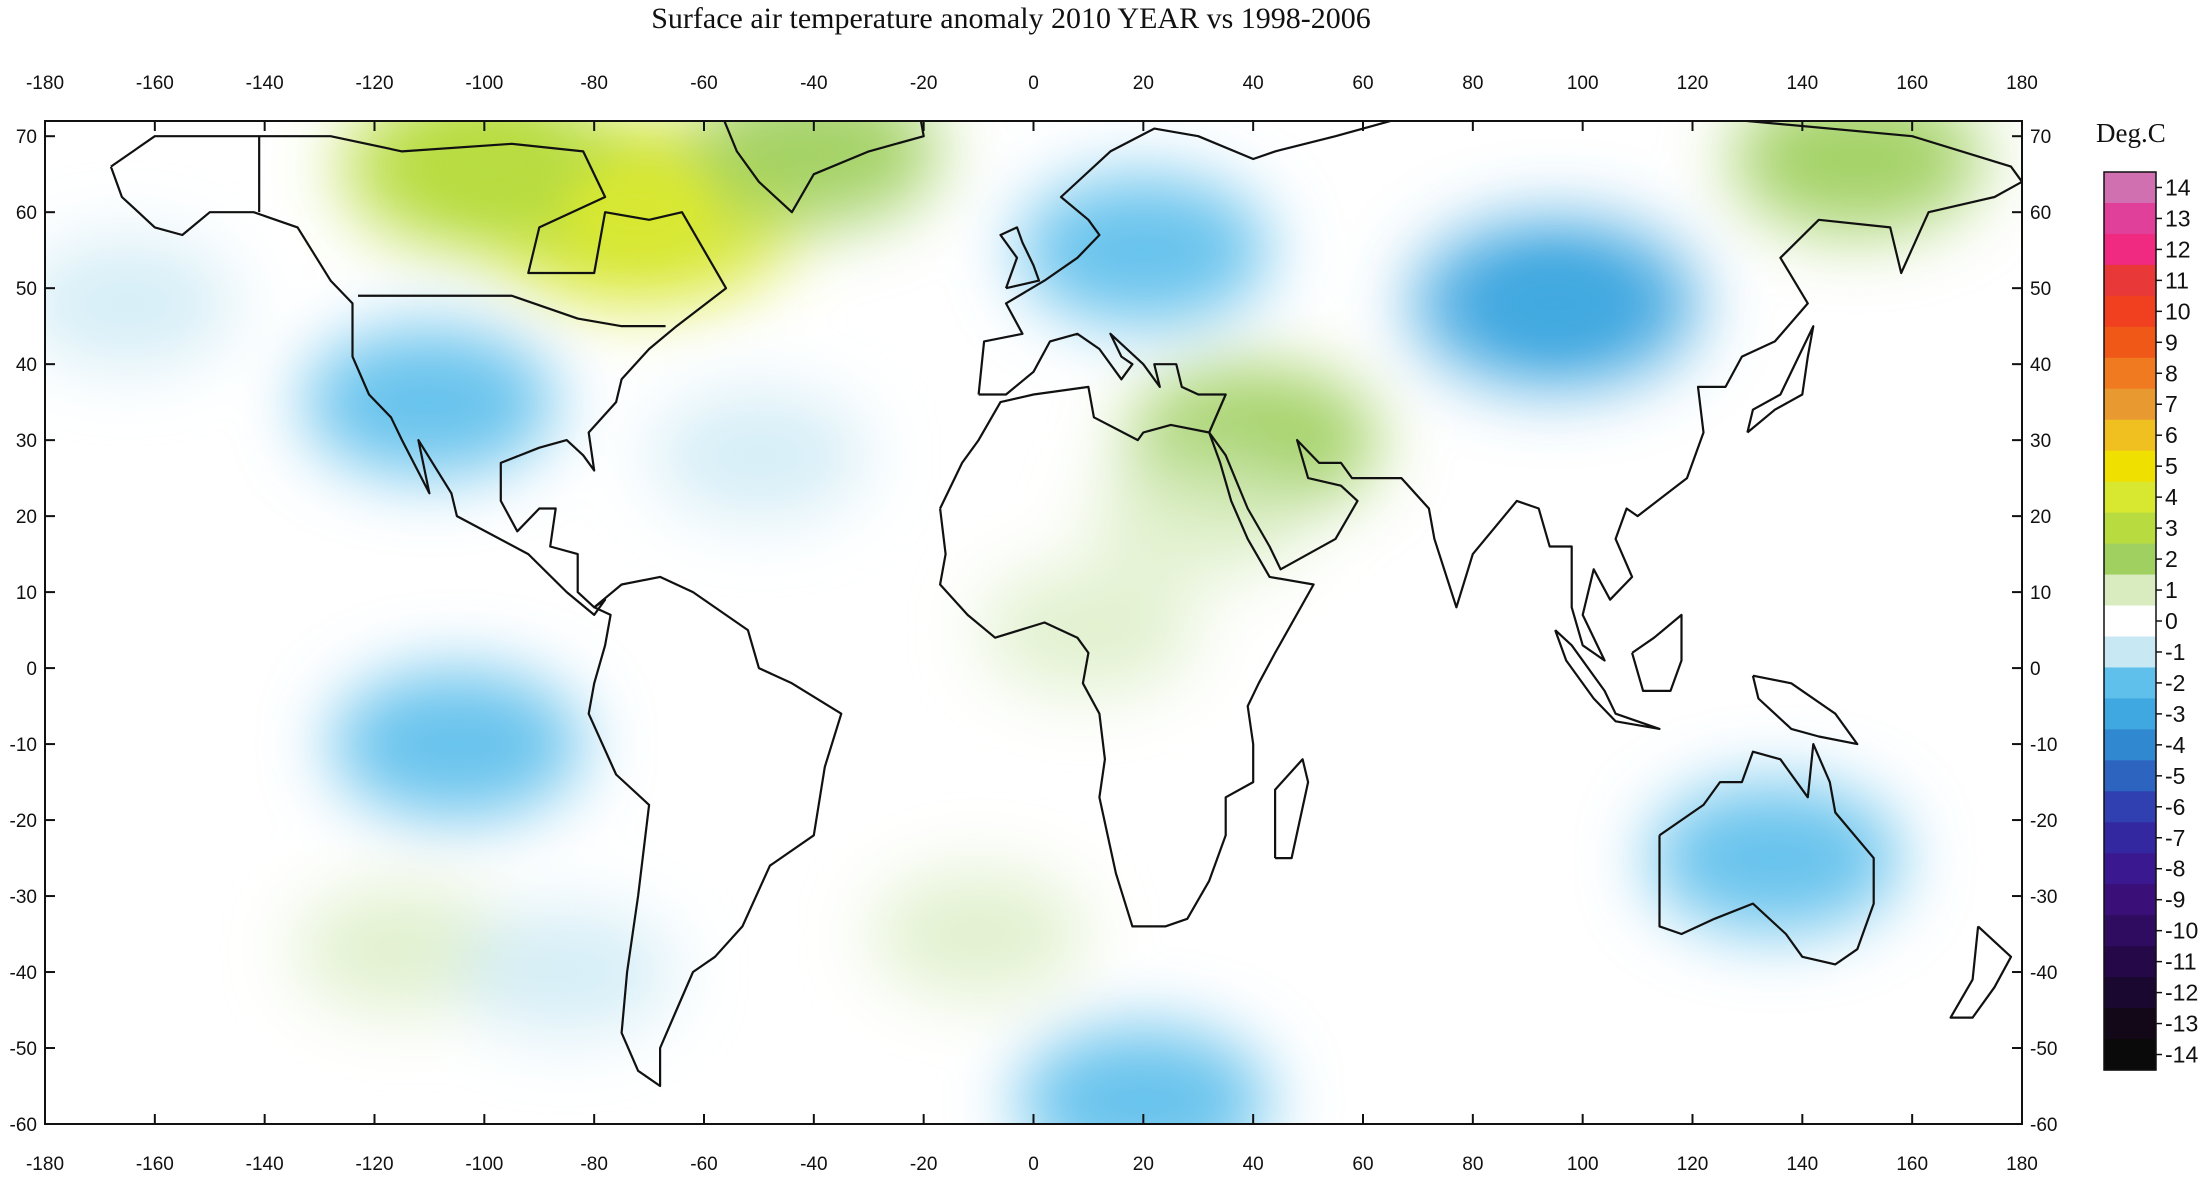 Image resolution: width=2200 pixels, height=1177 pixels. What do you see at coordinates (374, 83) in the screenshot?
I see `lon-tick-label-top: -120` at bounding box center [374, 83].